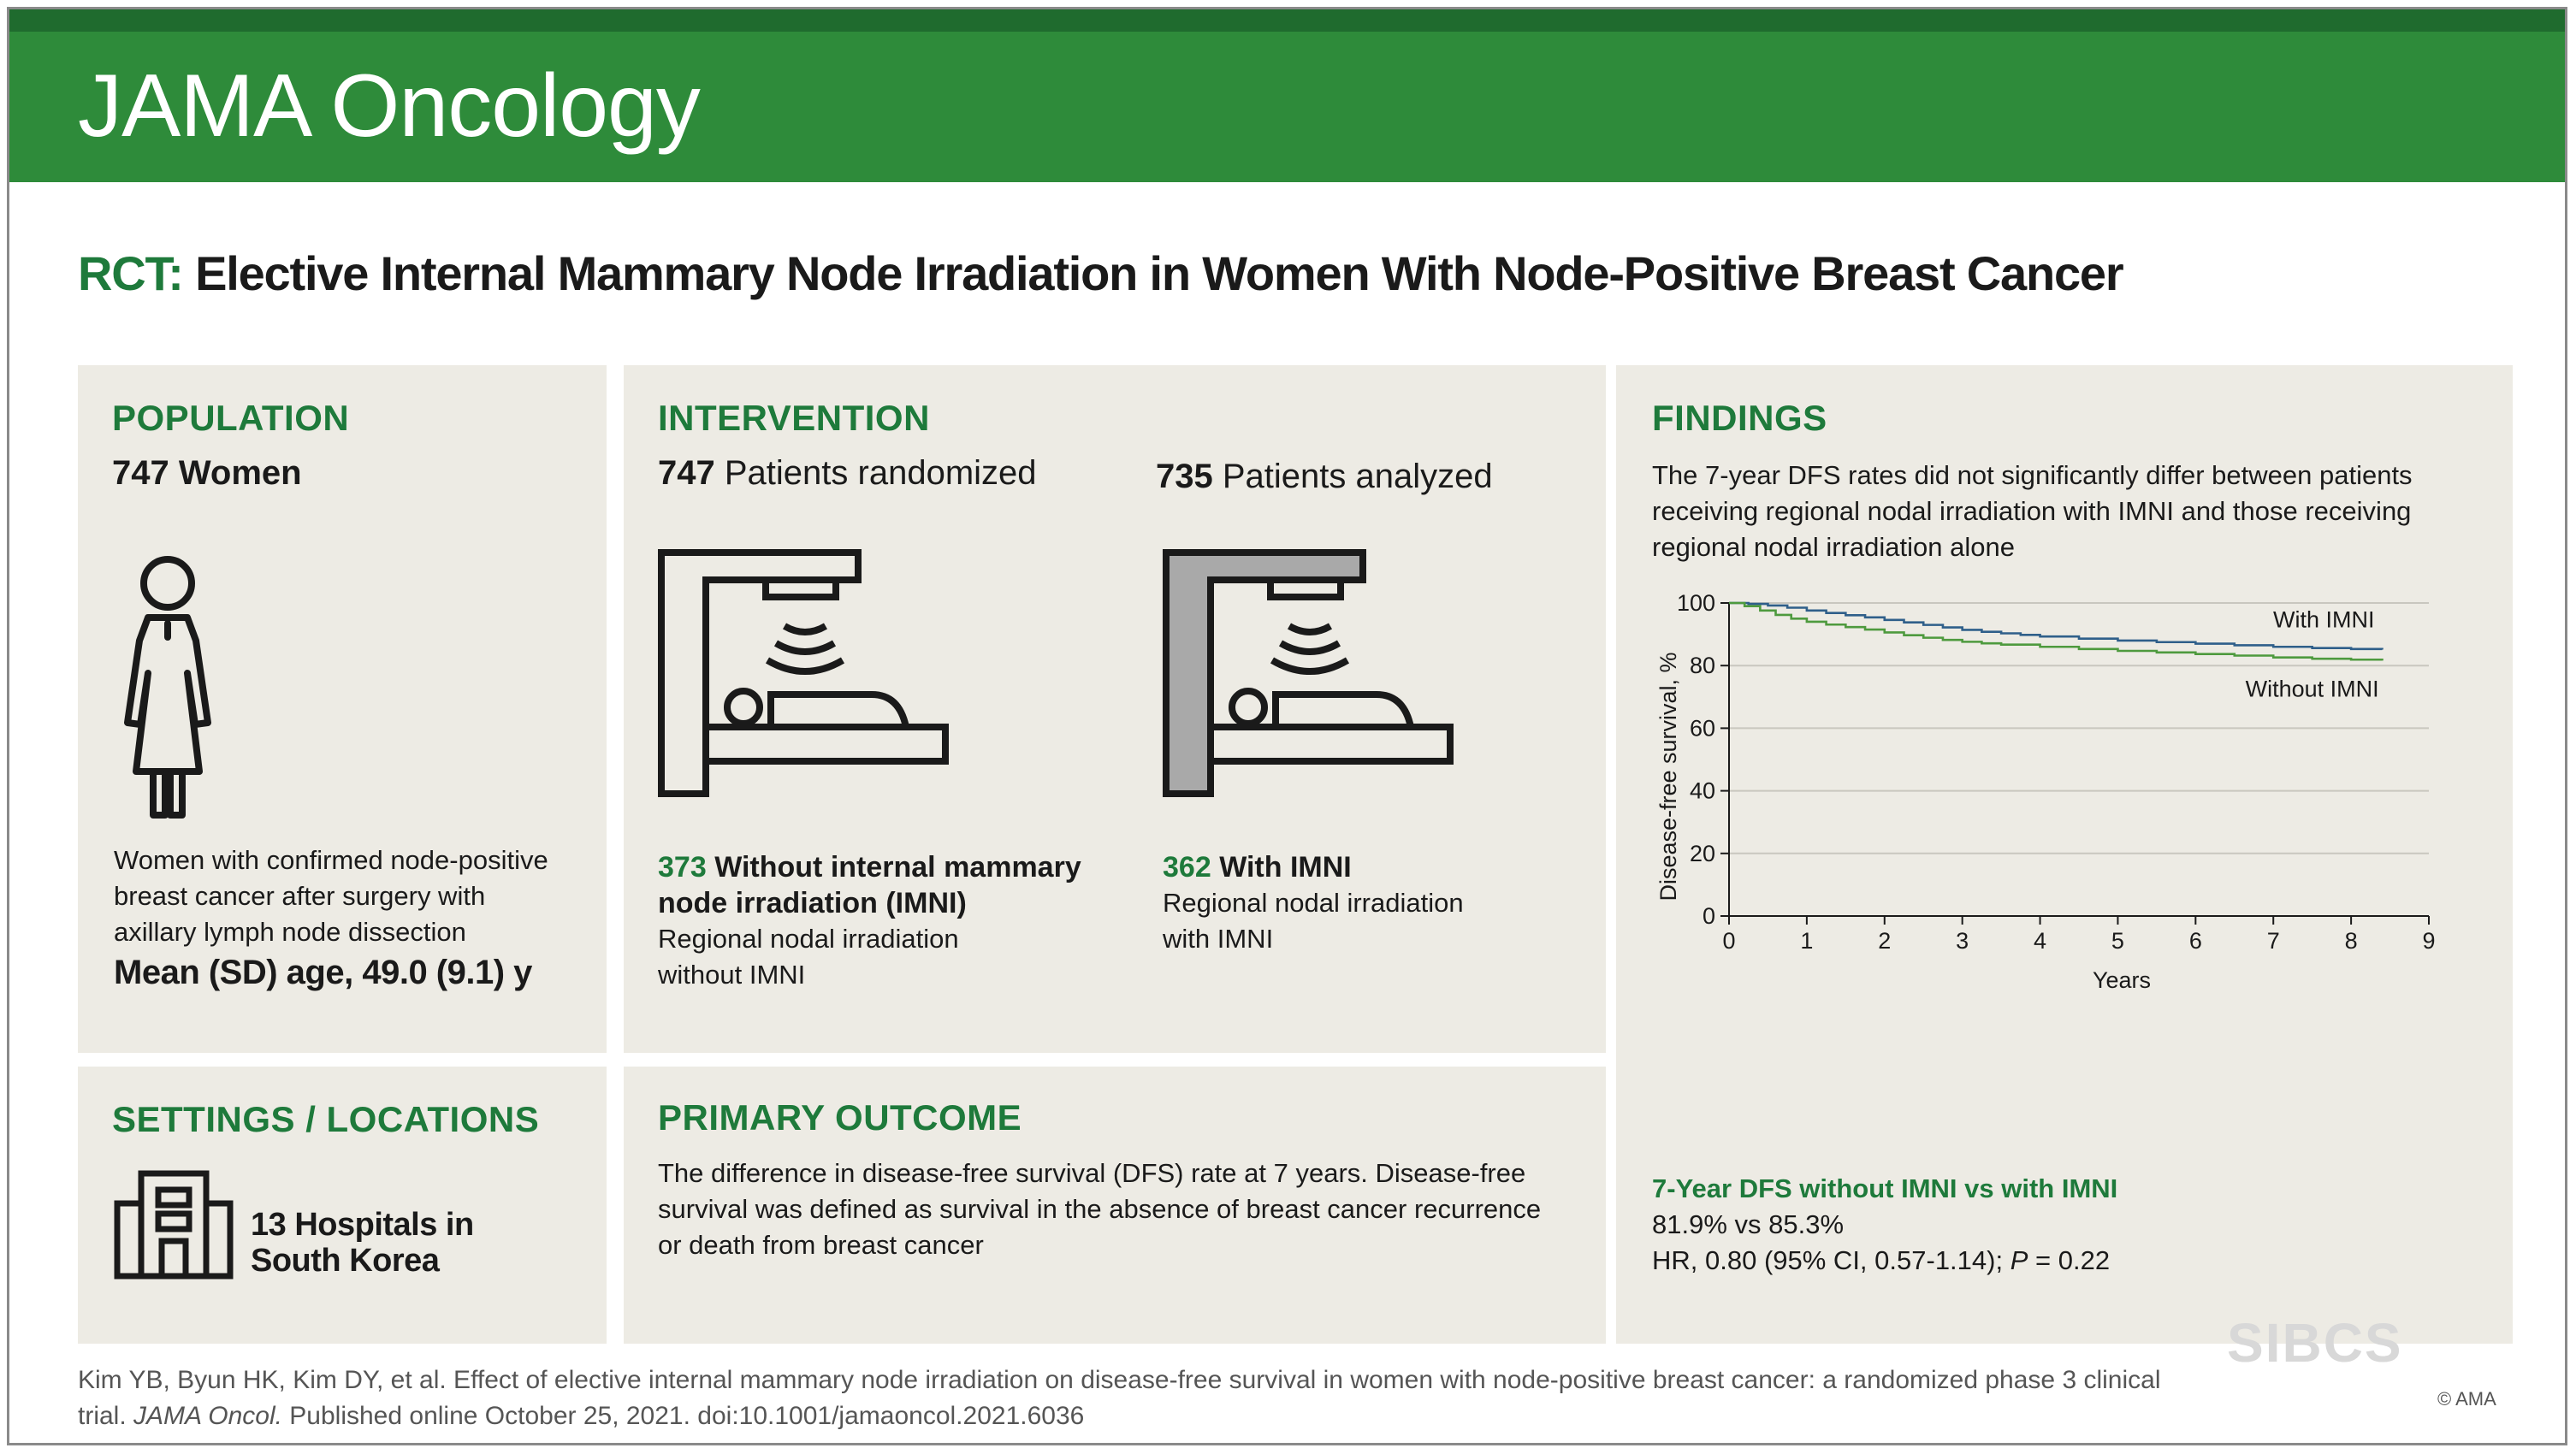 This screenshot has width=2576, height=1454. Describe the element at coordinates (1702, 665) in the screenshot. I see `tick-label-y-80: 80` at that location.